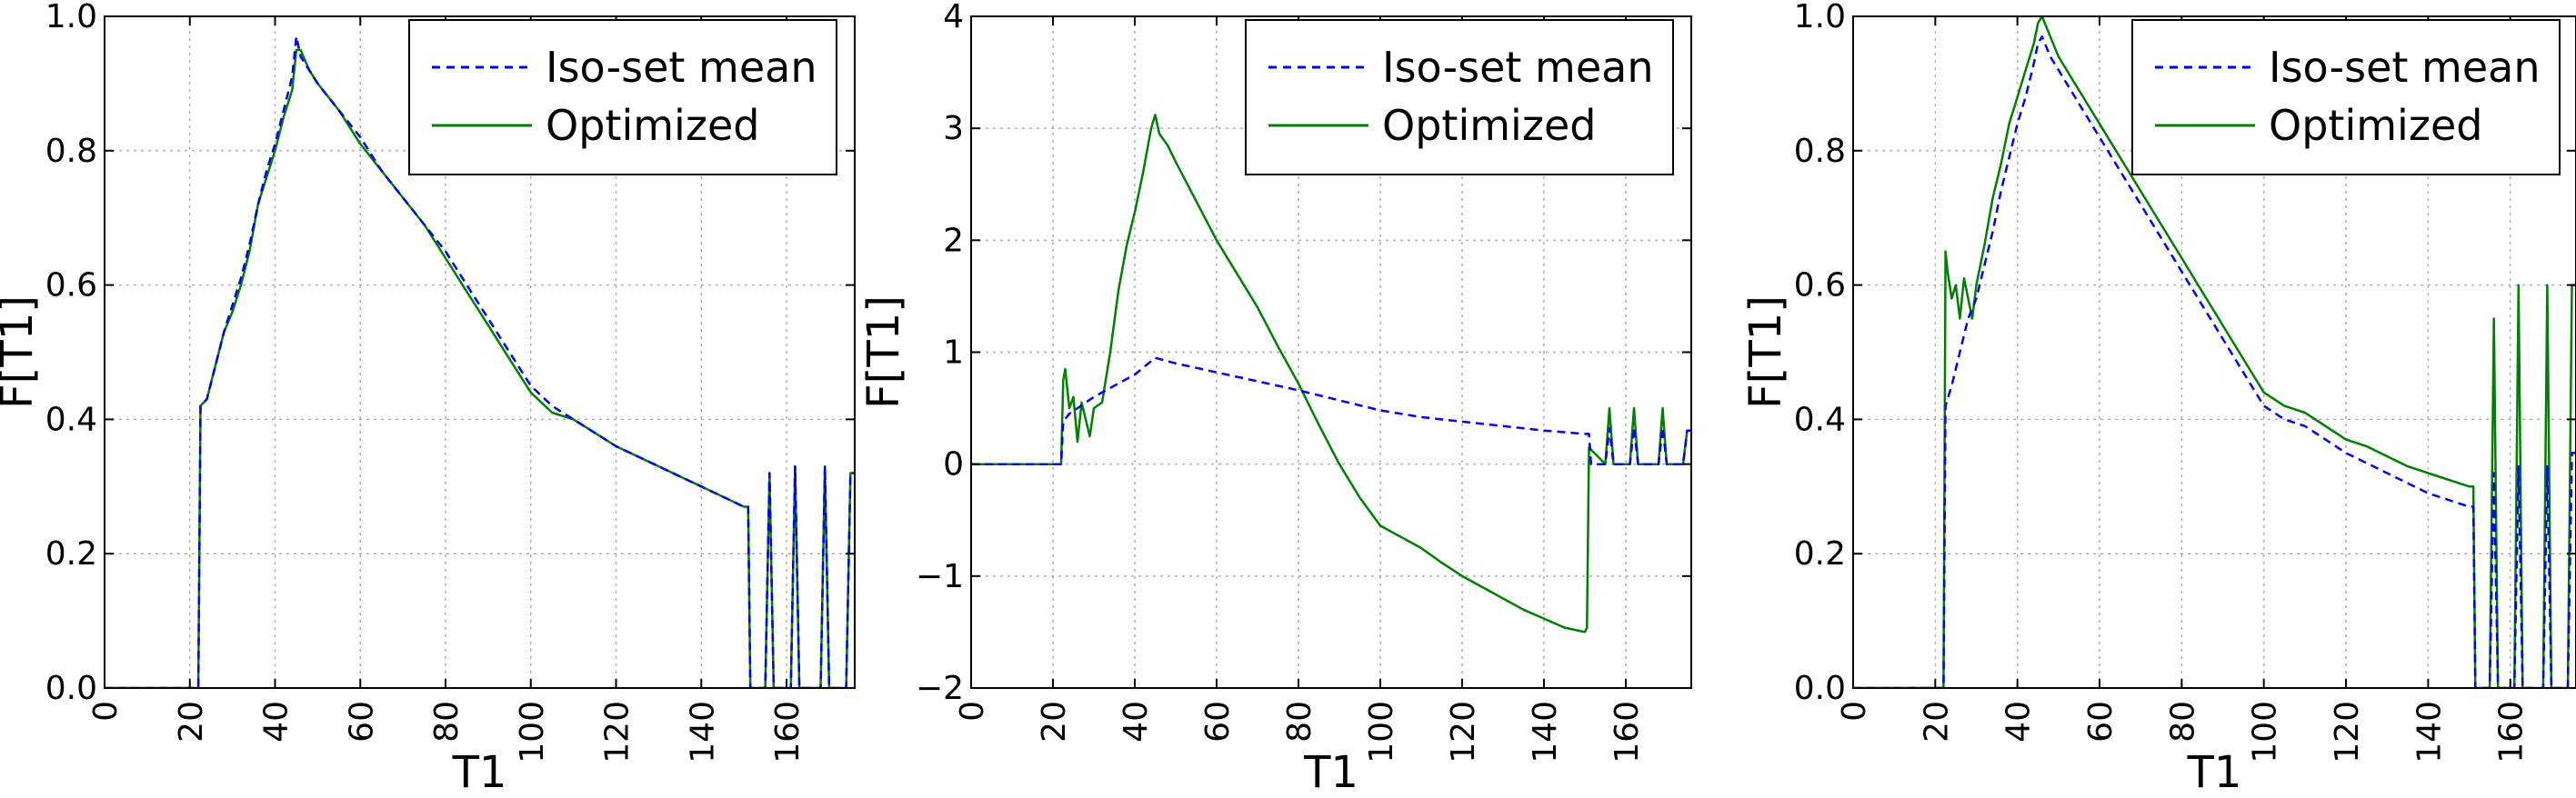 The width and height of the screenshot is (2576, 798). I want to click on y-tick-label: 0, so click(954, 465).